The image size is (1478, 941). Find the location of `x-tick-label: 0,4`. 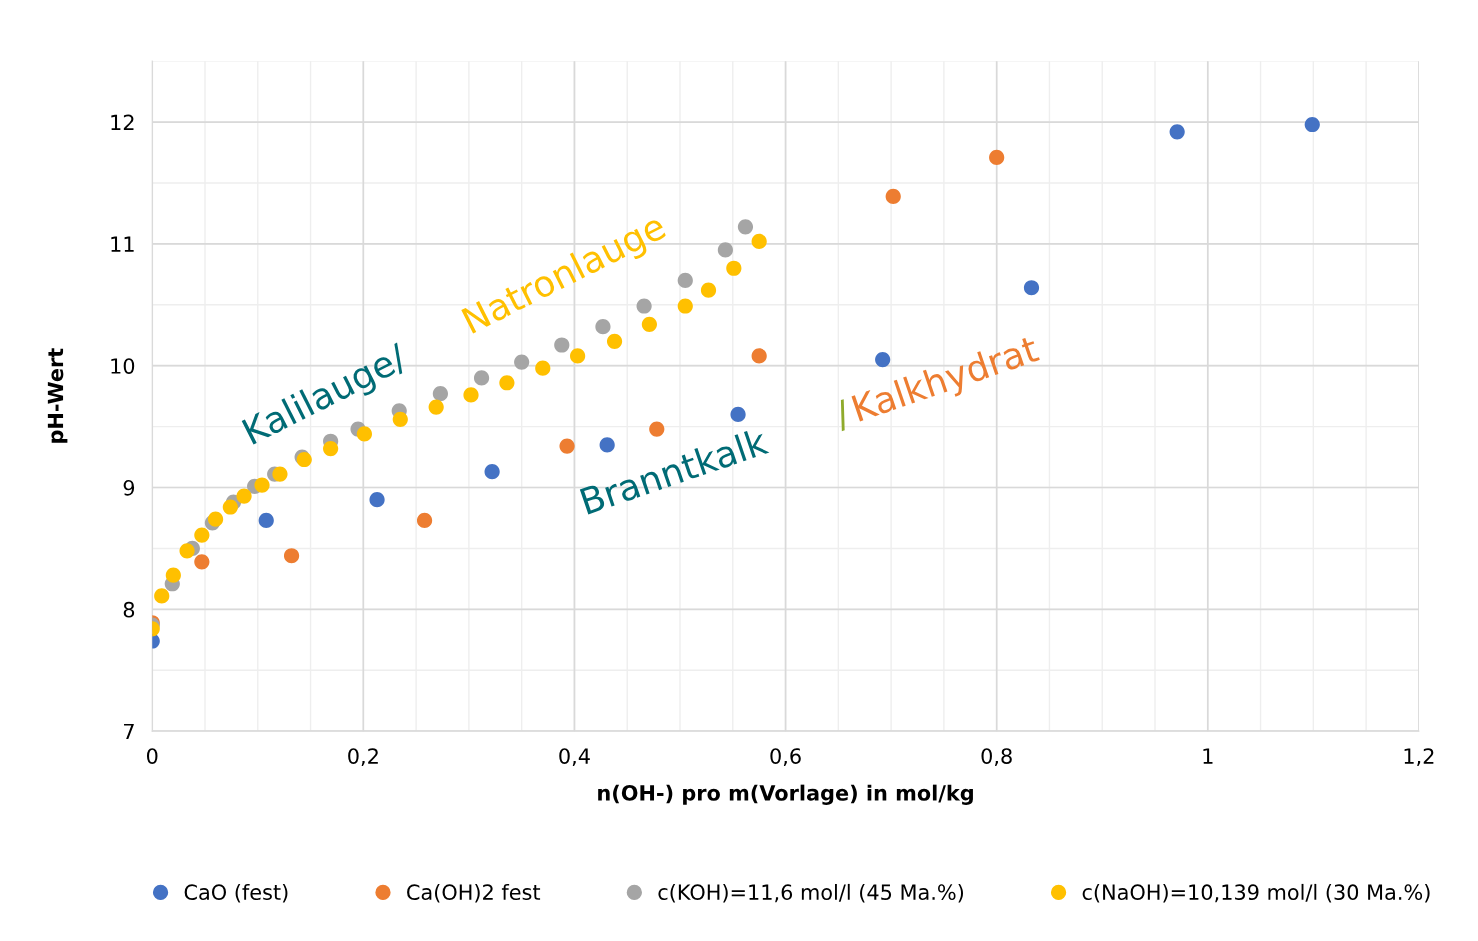

x-tick-label: 0,4 is located at coordinates (574, 757).